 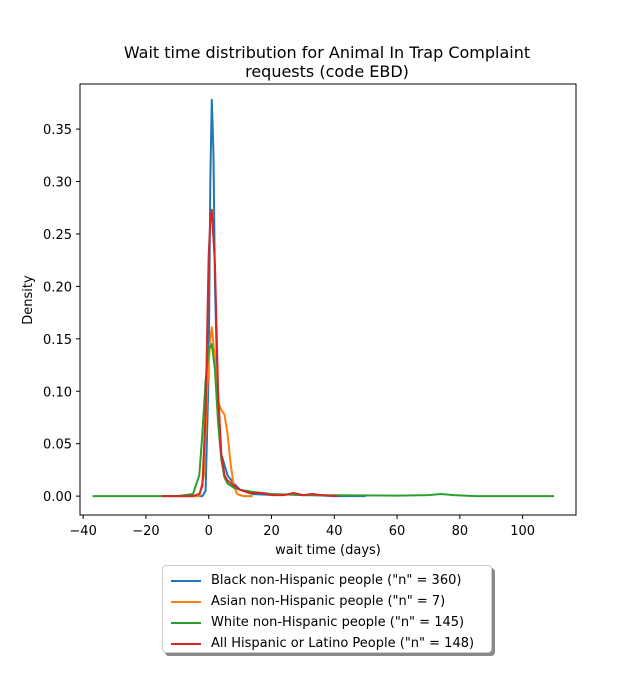 What do you see at coordinates (57, 183) in the screenshot?
I see `y-tick-label: 0.30` at bounding box center [57, 183].